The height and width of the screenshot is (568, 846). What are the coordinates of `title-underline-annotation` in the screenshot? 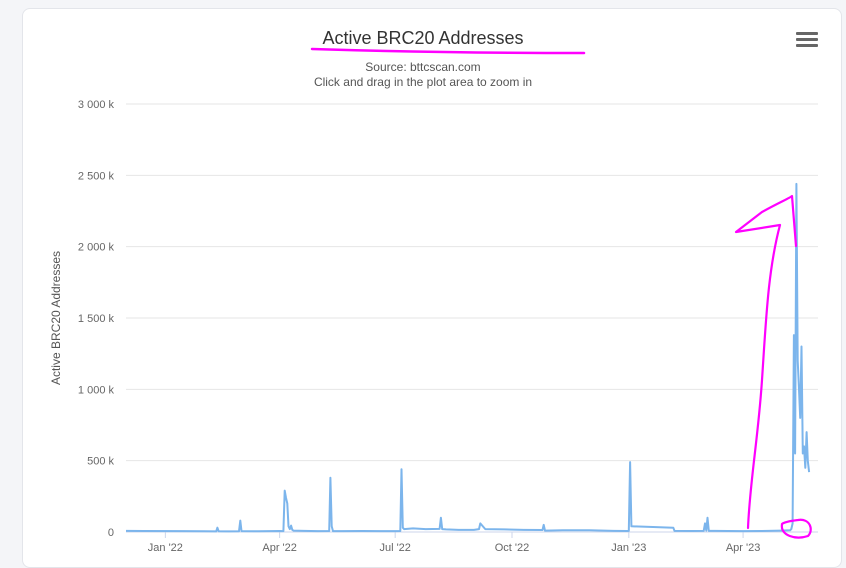 It's located at (448, 51).